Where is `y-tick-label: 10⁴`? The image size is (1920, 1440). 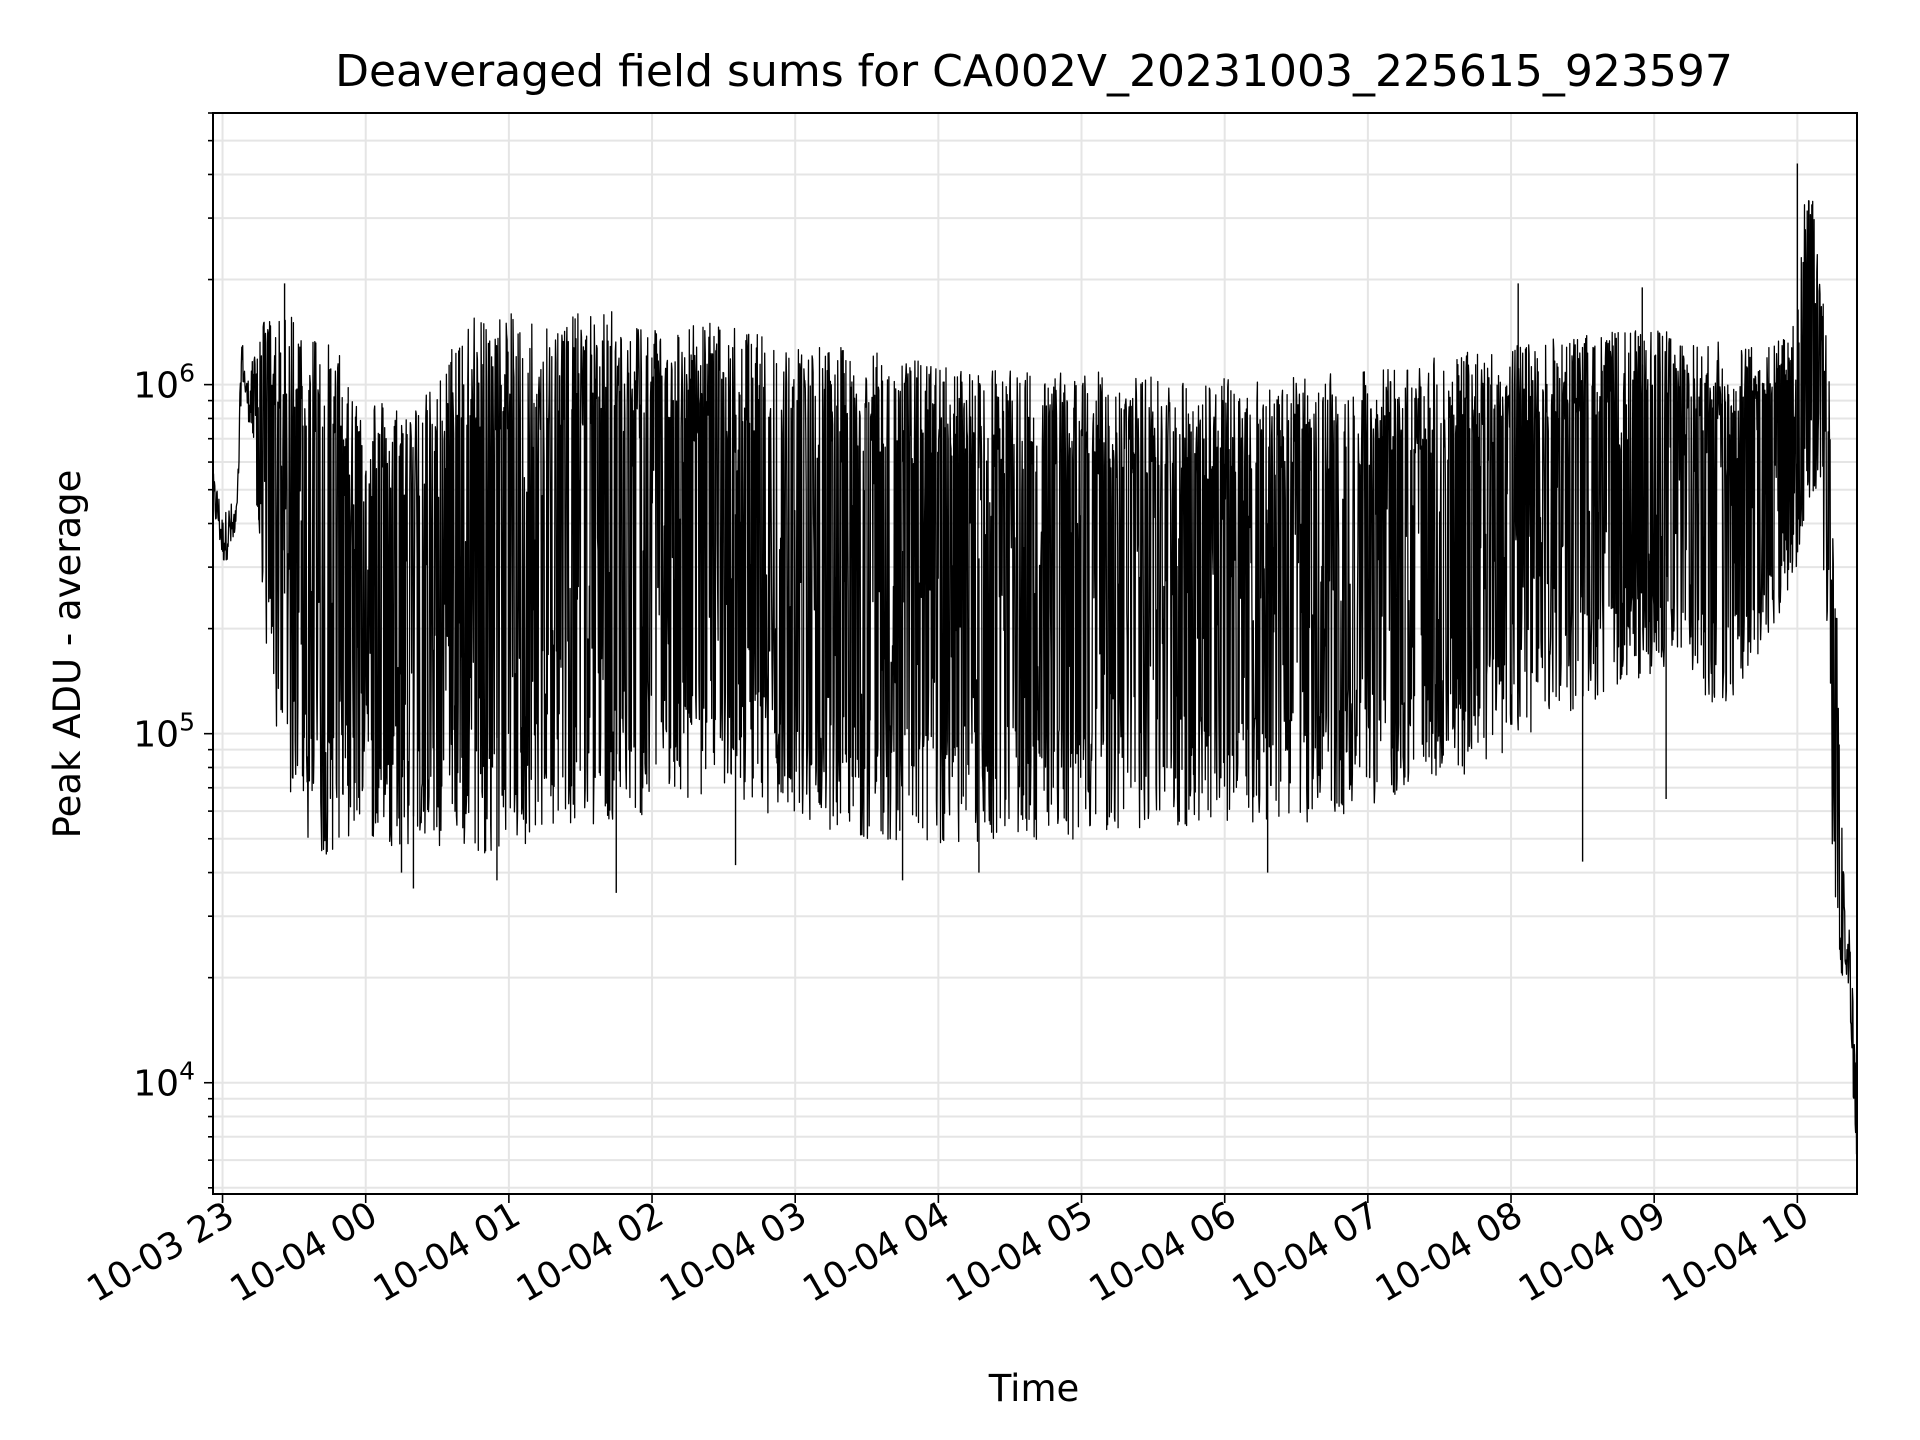 y-tick-label: 10⁴ is located at coordinates (164, 1081).